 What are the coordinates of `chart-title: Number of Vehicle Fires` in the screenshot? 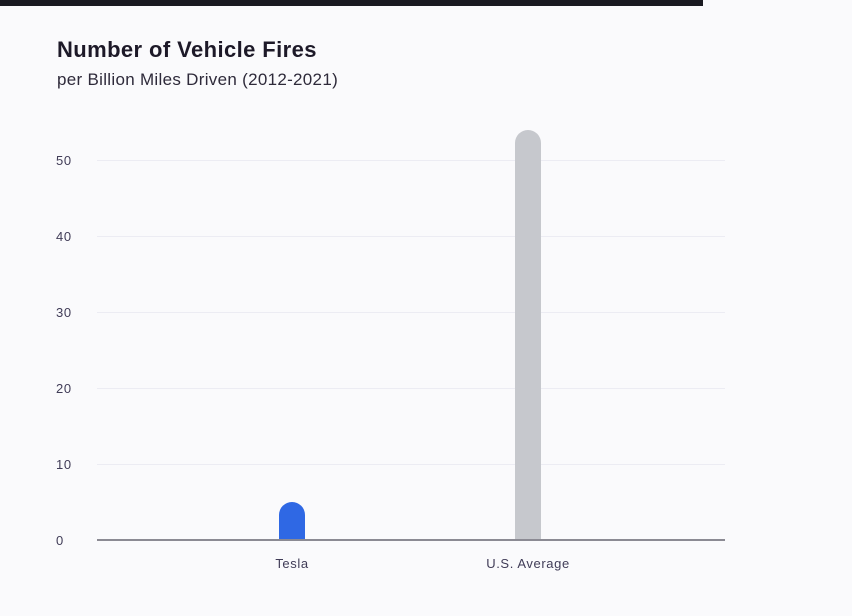 It's located at (187, 49).